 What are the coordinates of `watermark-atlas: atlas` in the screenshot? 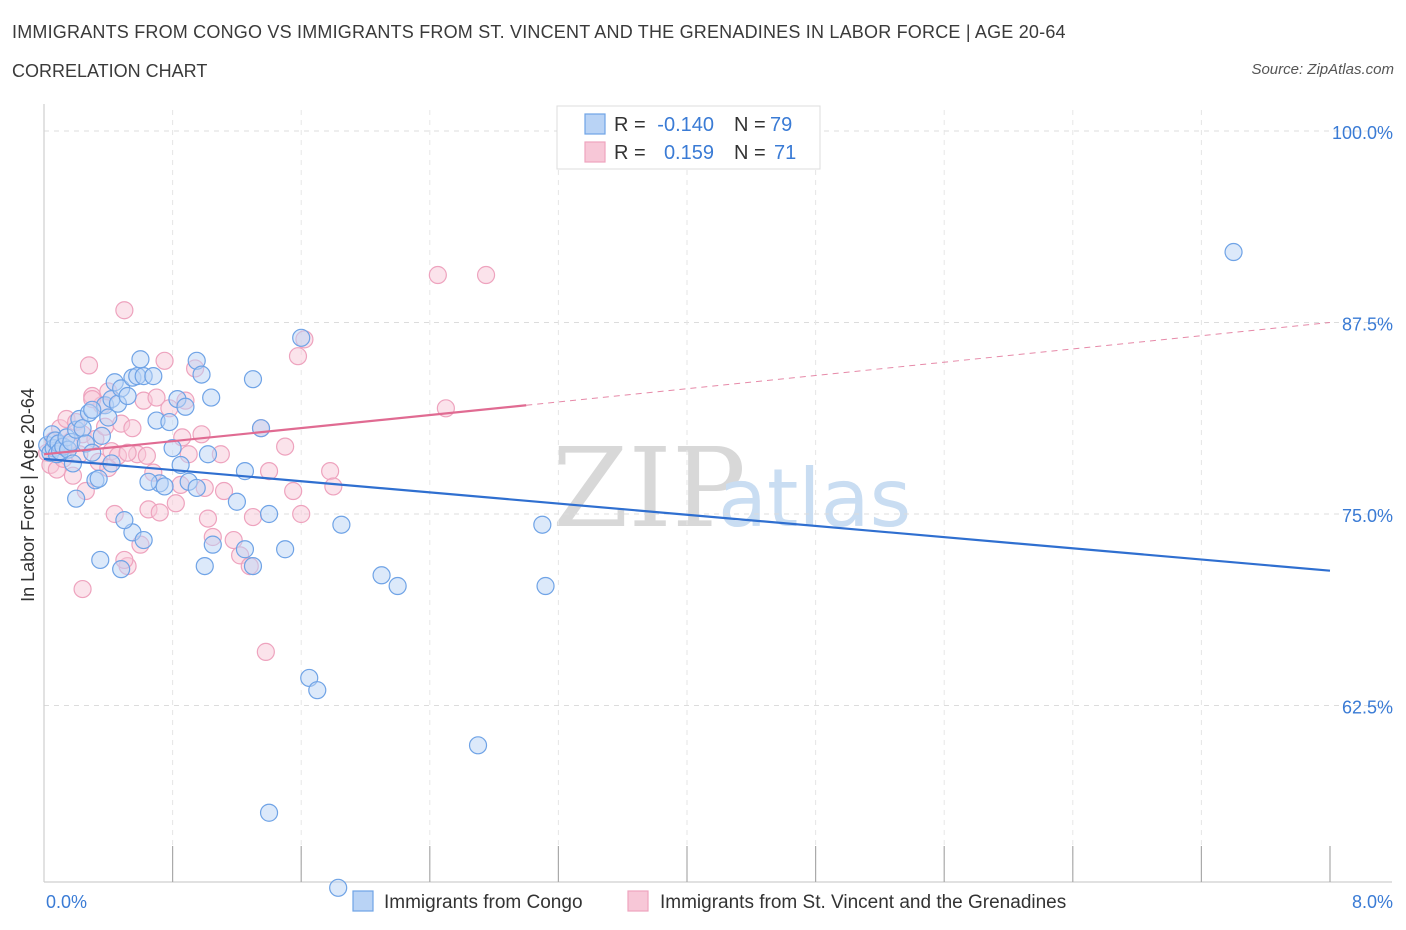 It's located at (814, 498).